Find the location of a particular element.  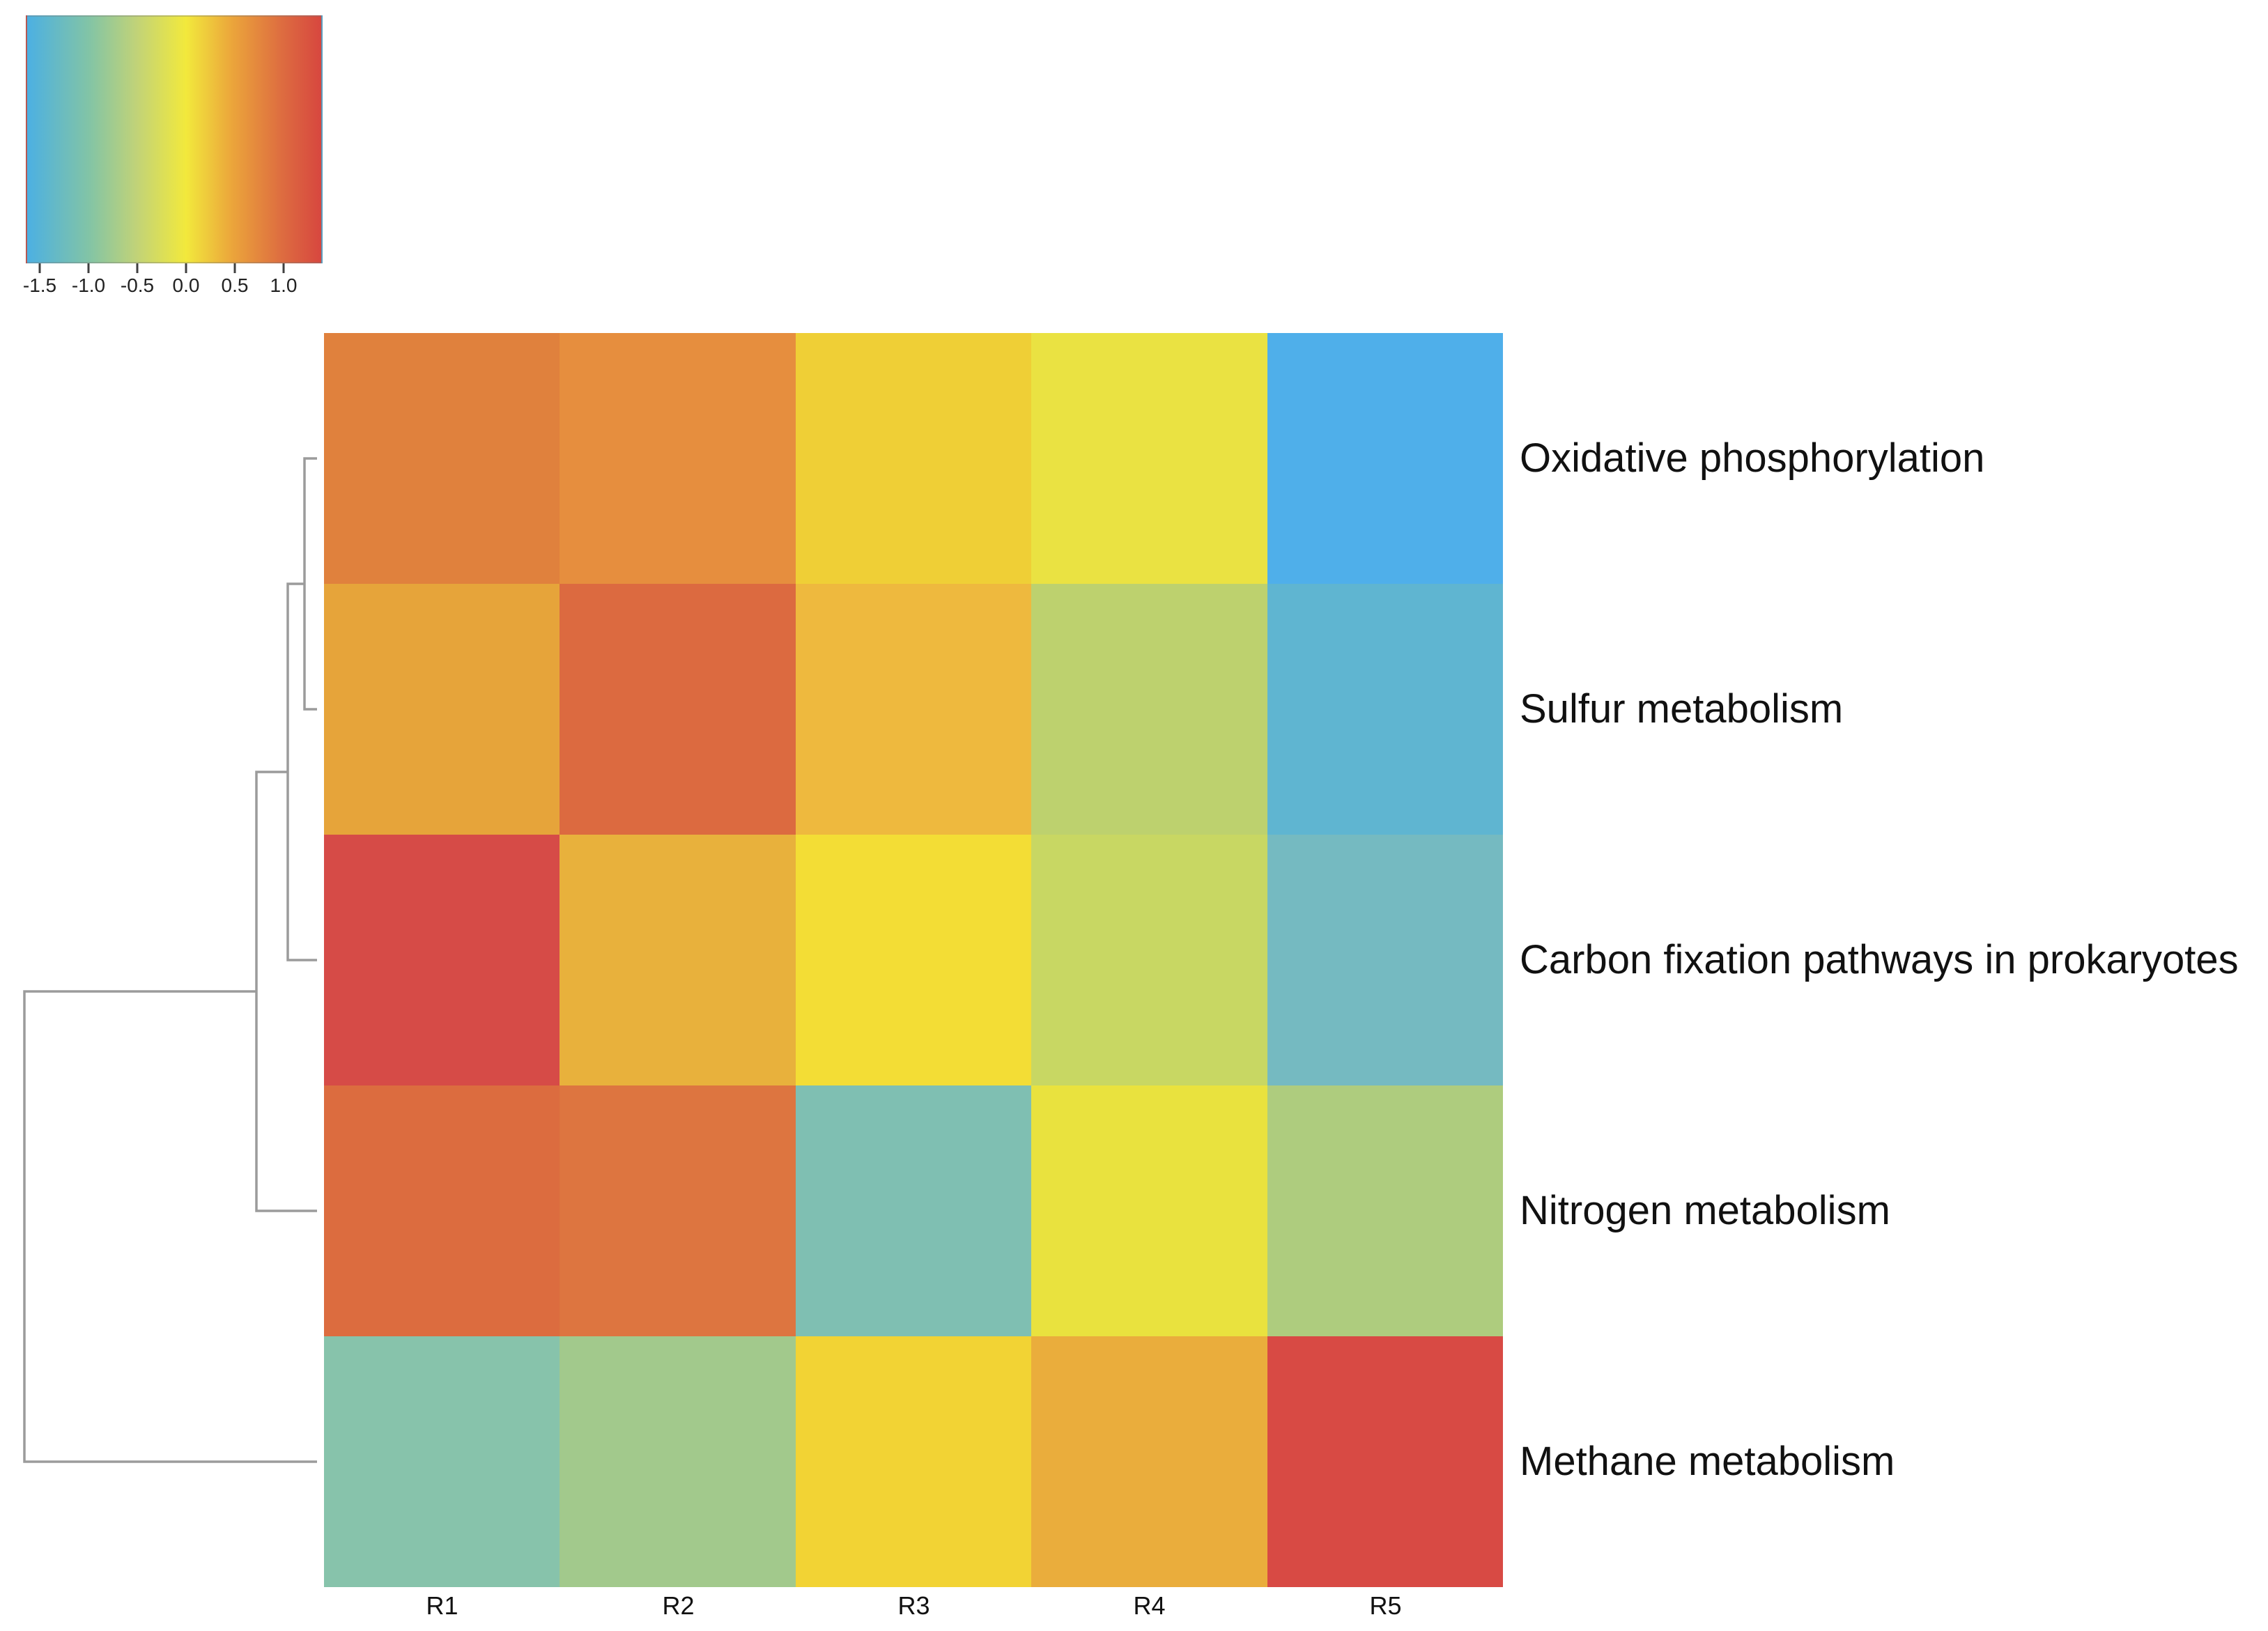

heatmap-cell-sulfur-metabolism-r5 is located at coordinates (1385, 709).